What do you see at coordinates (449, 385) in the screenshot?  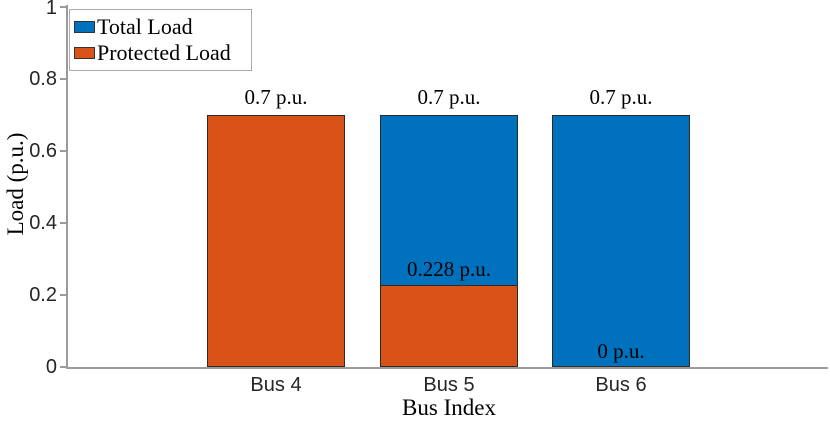 I see `x-tick-label-bus-5: Bus 5` at bounding box center [449, 385].